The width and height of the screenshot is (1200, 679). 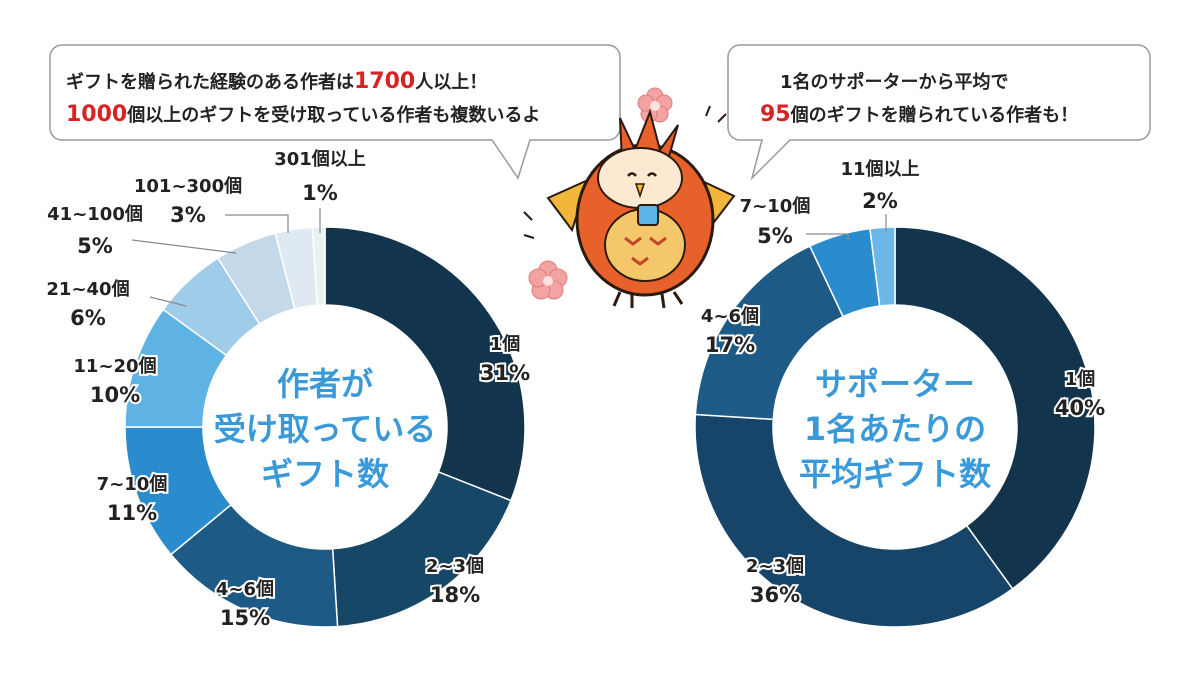 What do you see at coordinates (325, 384) in the screenshot?
I see `donut-center-title: 作者が` at bounding box center [325, 384].